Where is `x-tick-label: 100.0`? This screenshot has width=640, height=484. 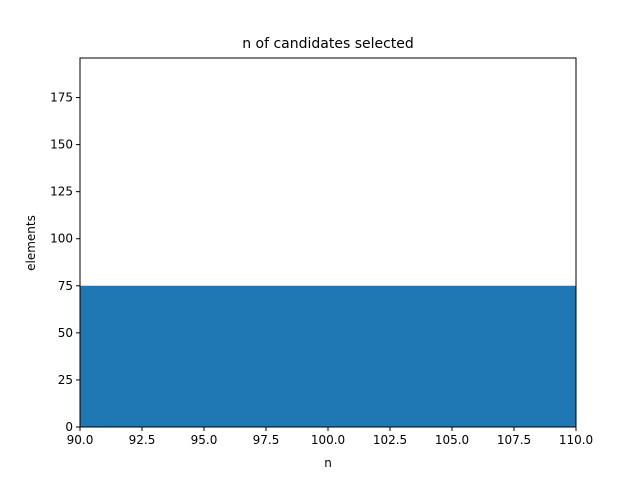
x-tick-label: 100.0 is located at coordinates (328, 440).